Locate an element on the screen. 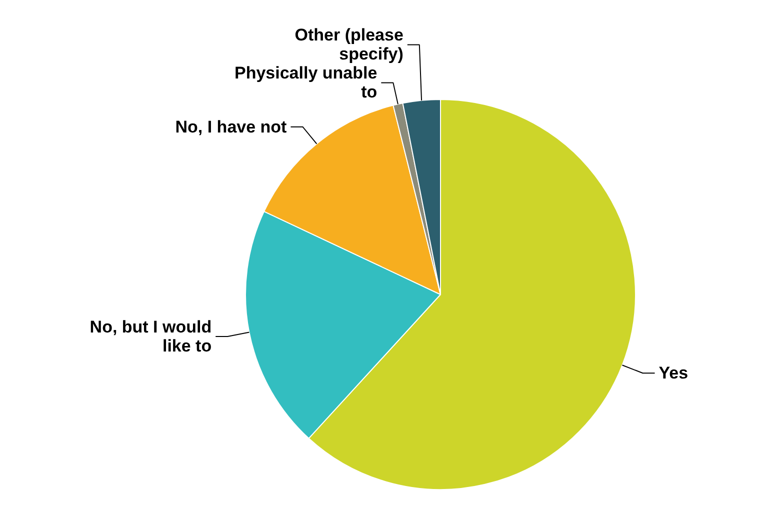  slice-label: Yes is located at coordinates (673, 373).